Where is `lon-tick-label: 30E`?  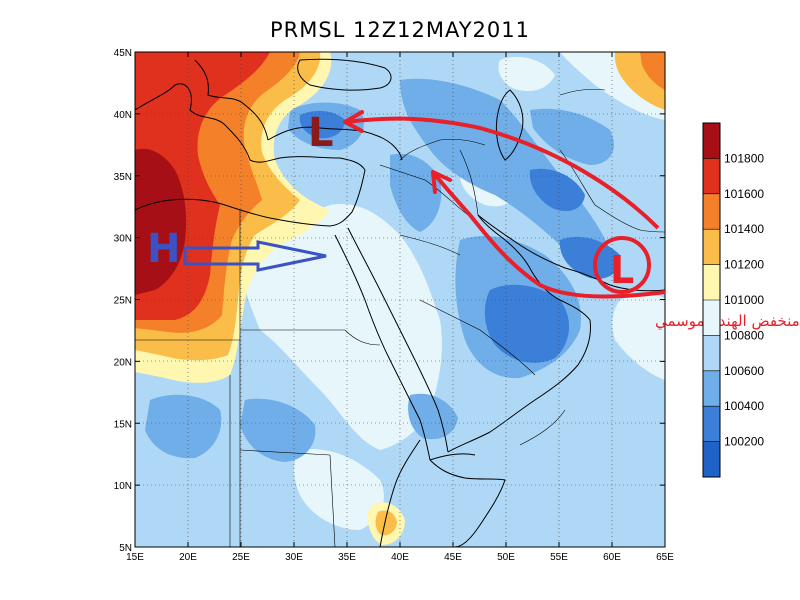
lon-tick-label: 30E is located at coordinates (294, 557).